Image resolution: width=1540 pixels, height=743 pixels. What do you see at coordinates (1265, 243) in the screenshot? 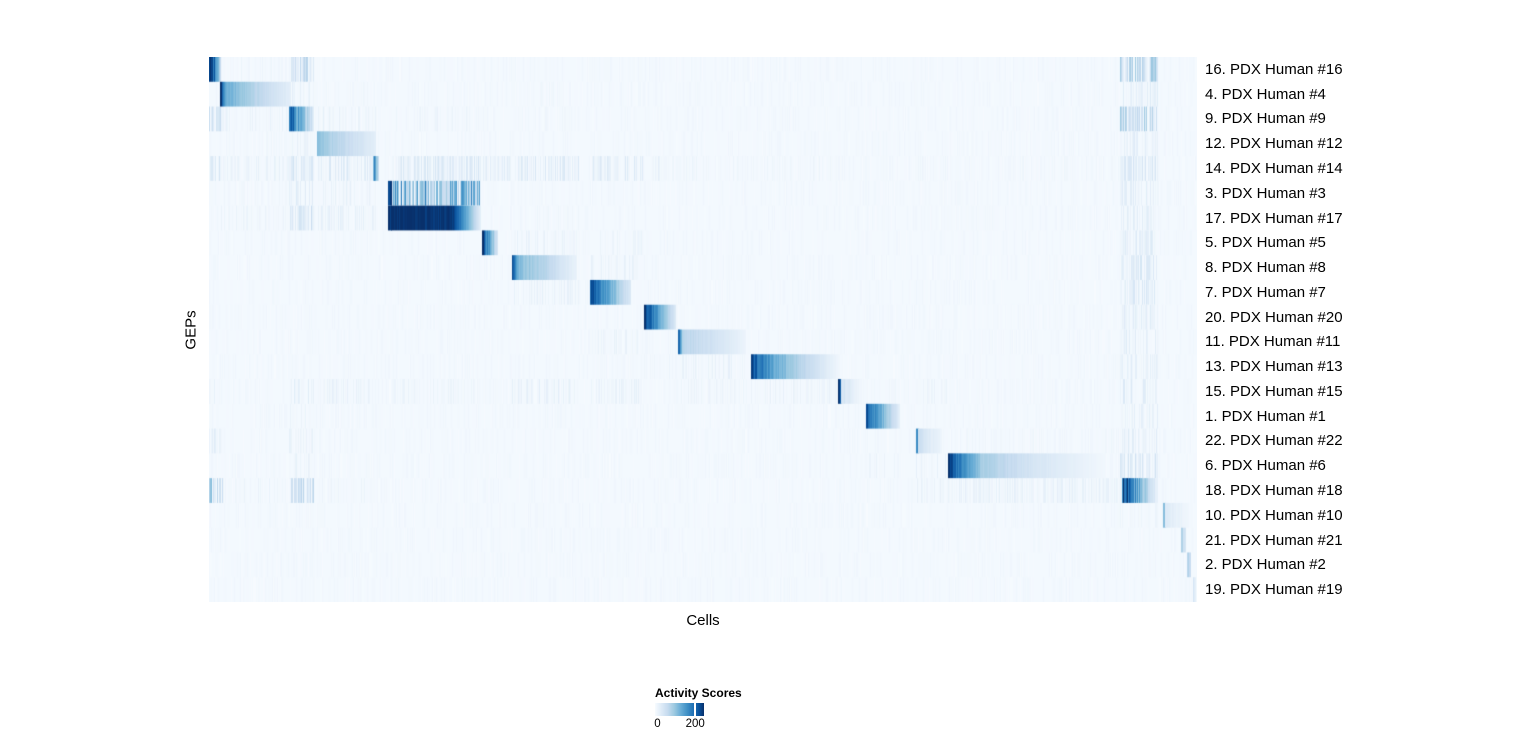
I see `row-label: 5. PDX Human #5` at bounding box center [1265, 243].